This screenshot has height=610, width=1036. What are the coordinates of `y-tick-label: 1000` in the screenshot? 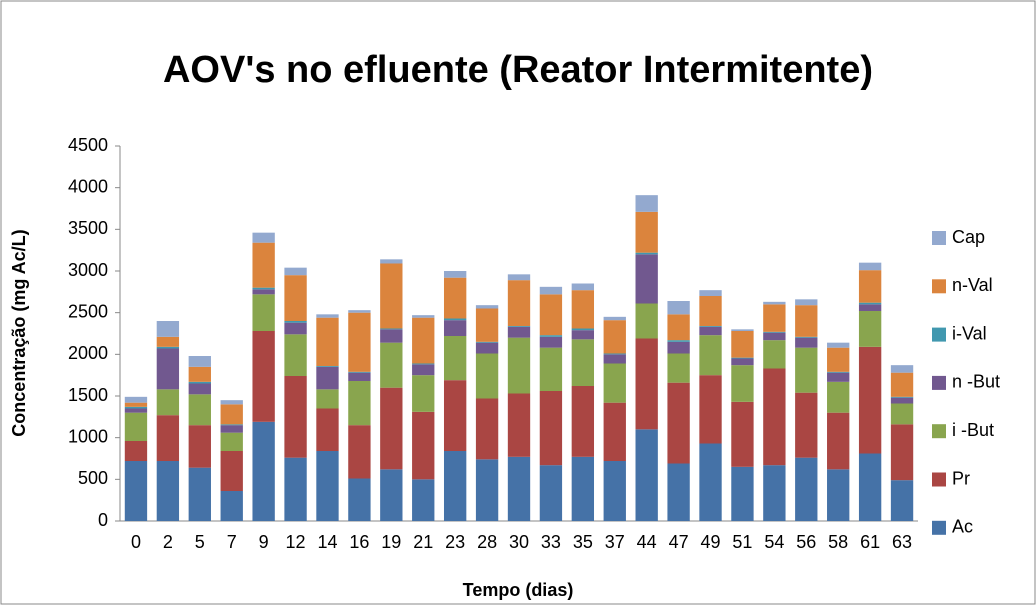 It's located at (88, 436).